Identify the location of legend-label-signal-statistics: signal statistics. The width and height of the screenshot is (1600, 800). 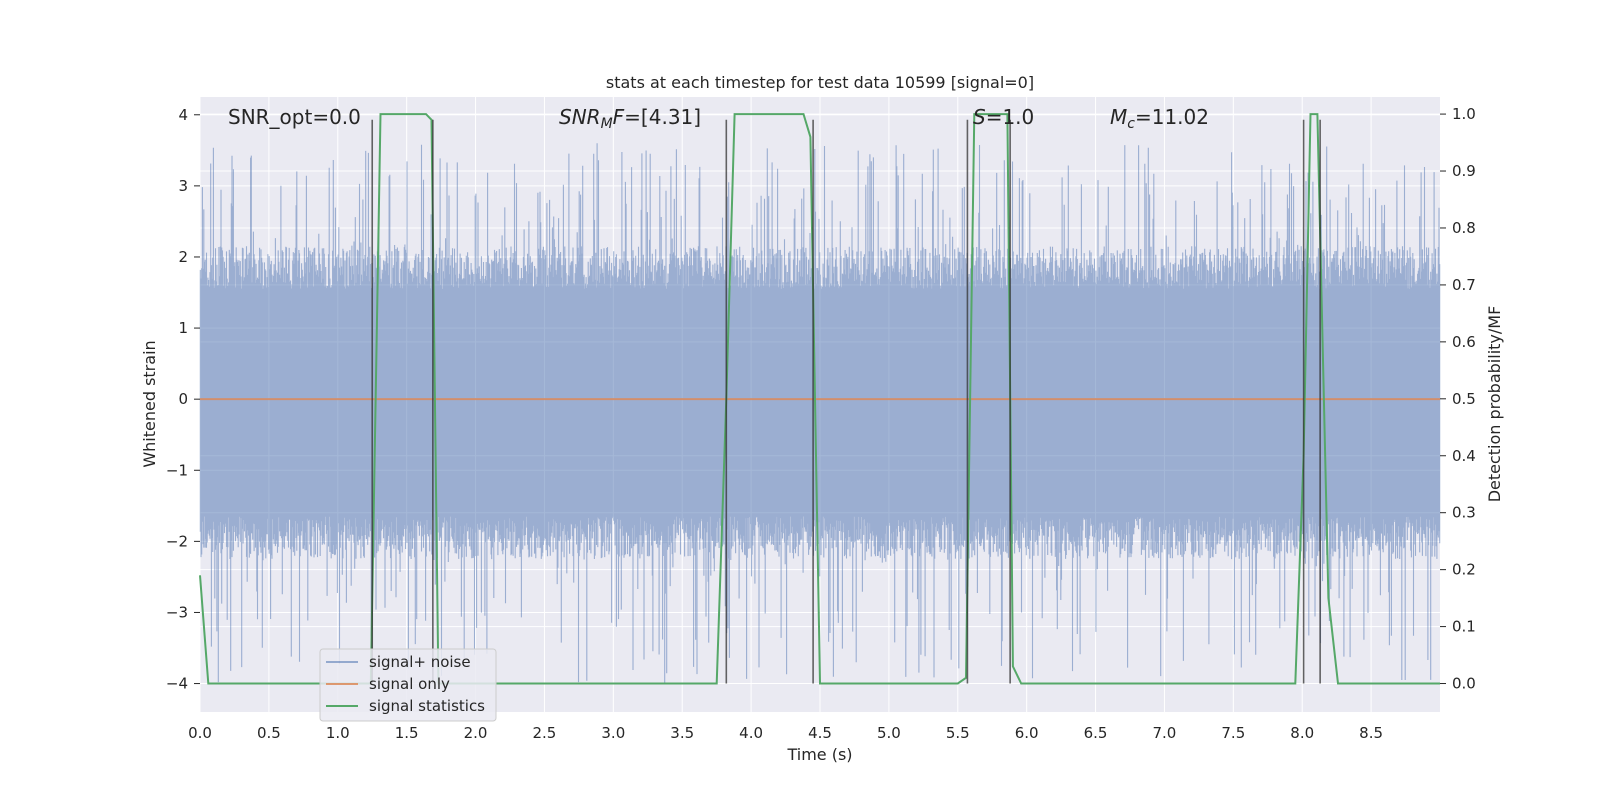
(427, 706).